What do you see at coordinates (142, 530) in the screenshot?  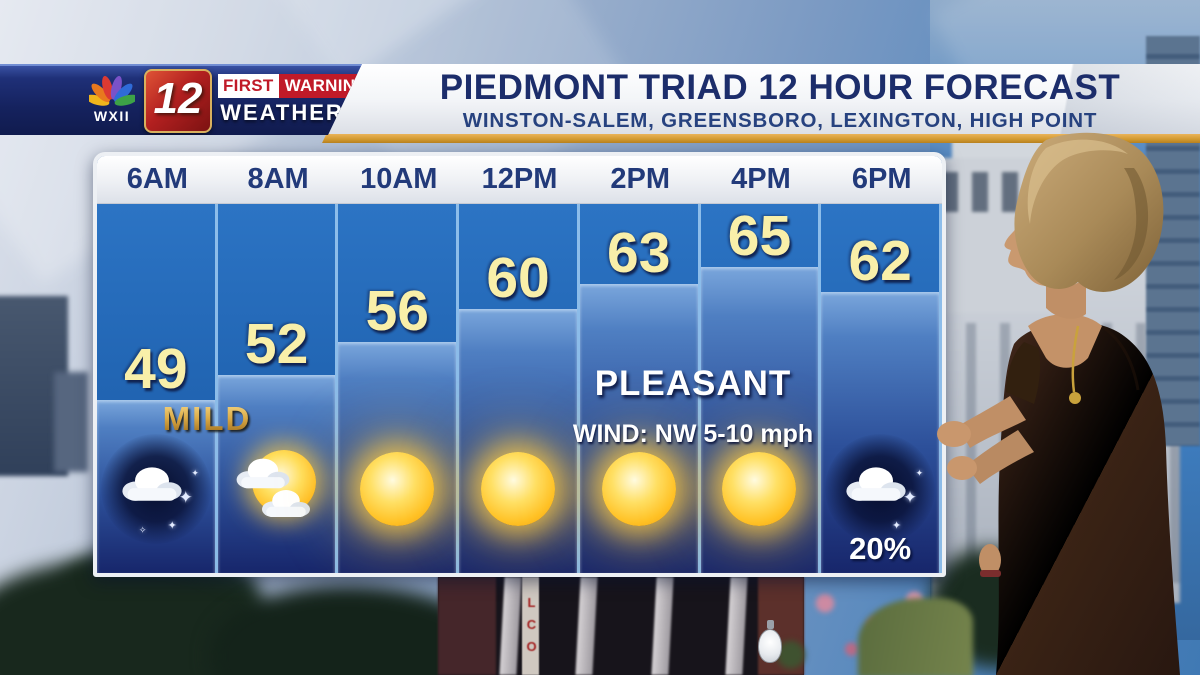 I see `star-glyph: ✧` at bounding box center [142, 530].